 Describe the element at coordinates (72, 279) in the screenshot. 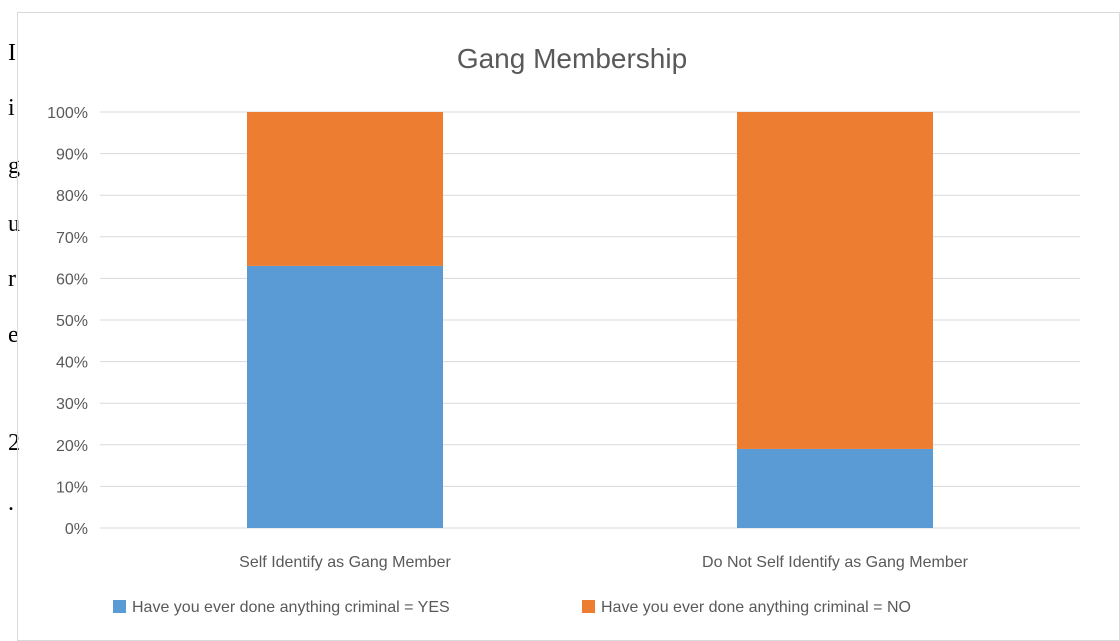

I see `y-tick-label: 60%` at that location.